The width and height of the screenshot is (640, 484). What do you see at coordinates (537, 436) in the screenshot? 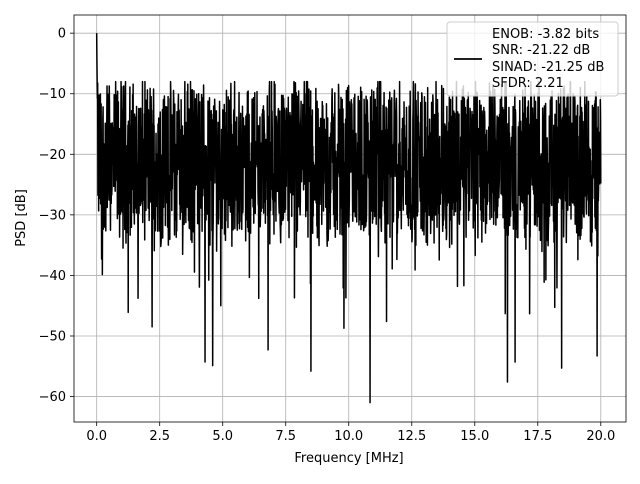
I see `x-tick-label: 17.5` at bounding box center [537, 436].